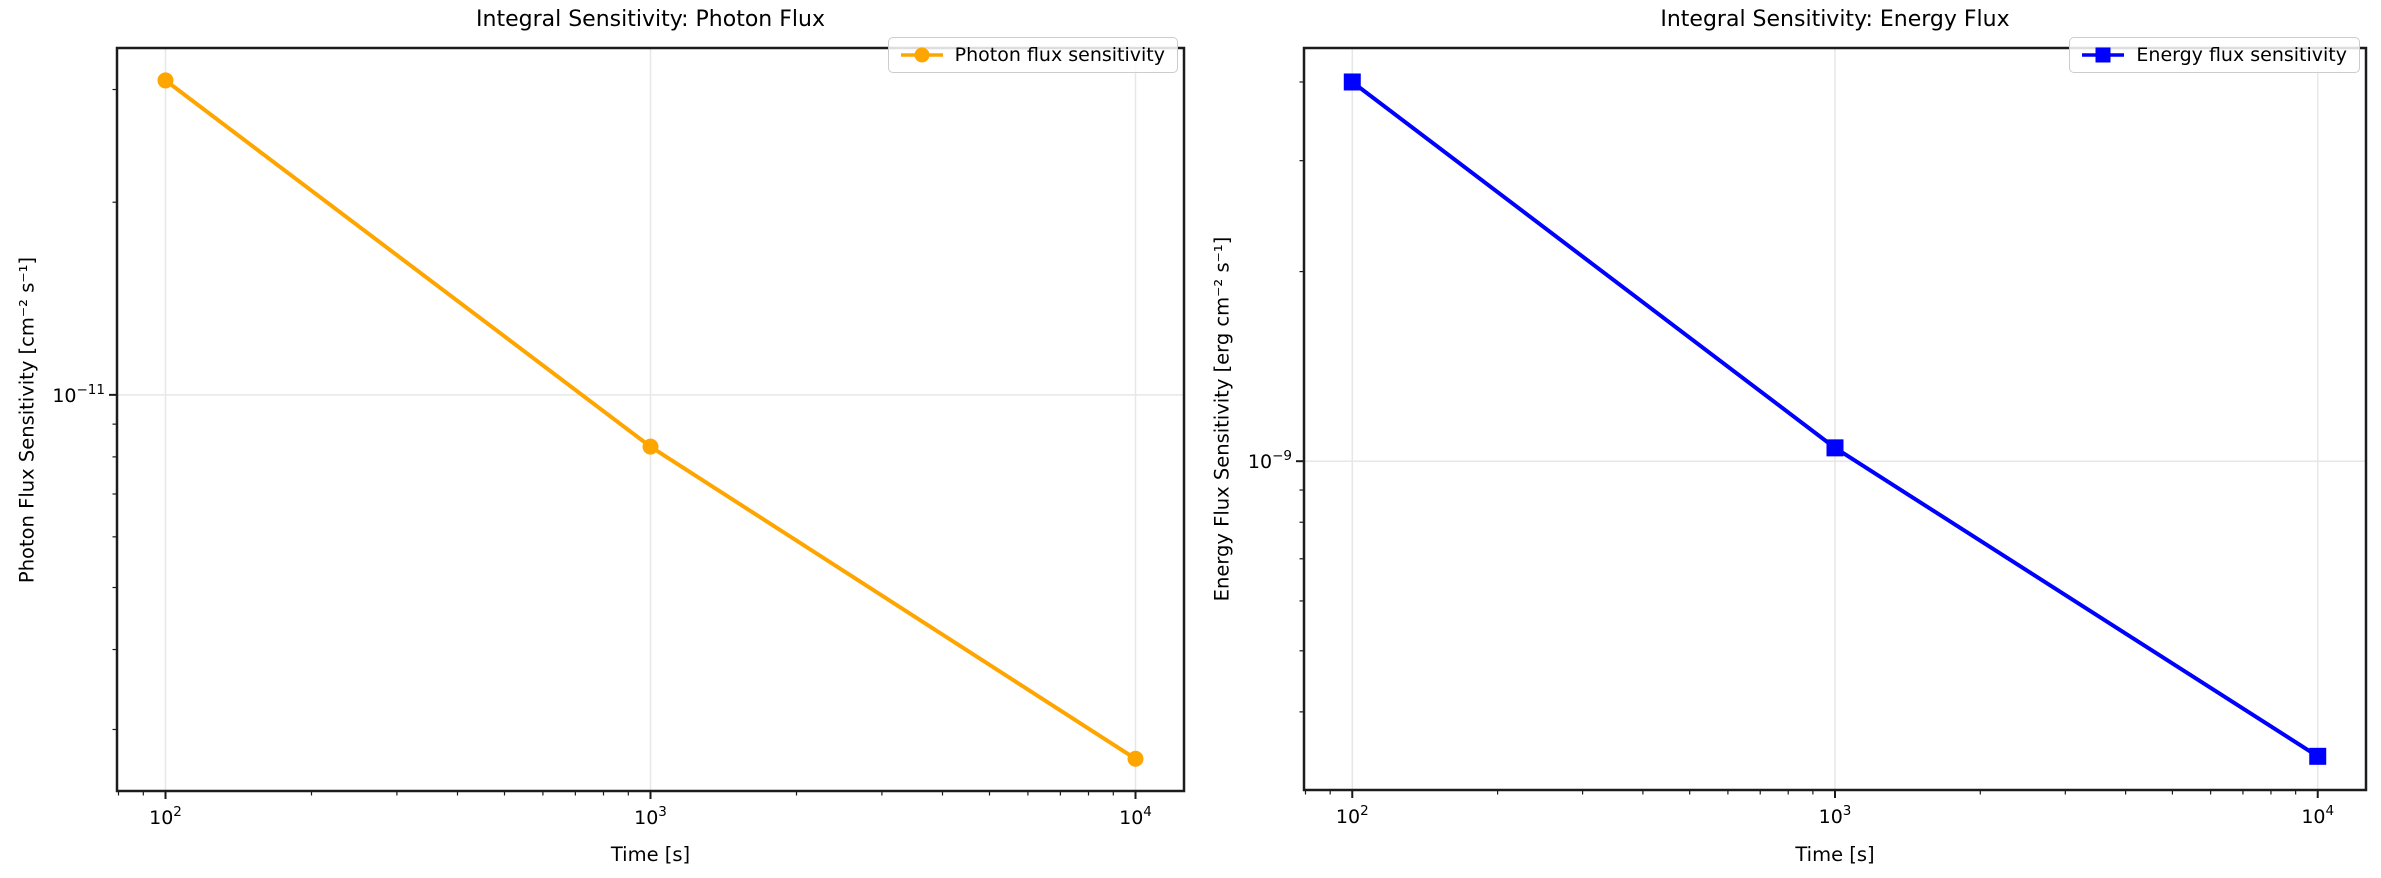 The width and height of the screenshot is (2381, 878). What do you see at coordinates (650, 19) in the screenshot?
I see `chart-title: Integral Sensitivity: Photon Flux` at bounding box center [650, 19].